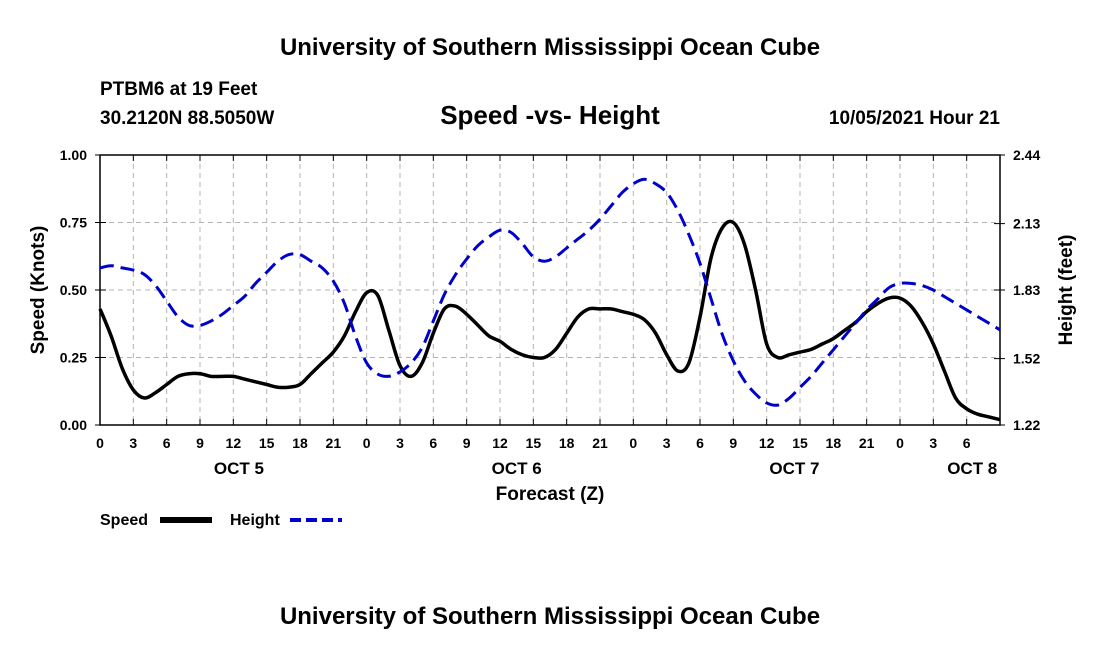  What do you see at coordinates (255, 520) in the screenshot?
I see `legend-height-label: Height` at bounding box center [255, 520].